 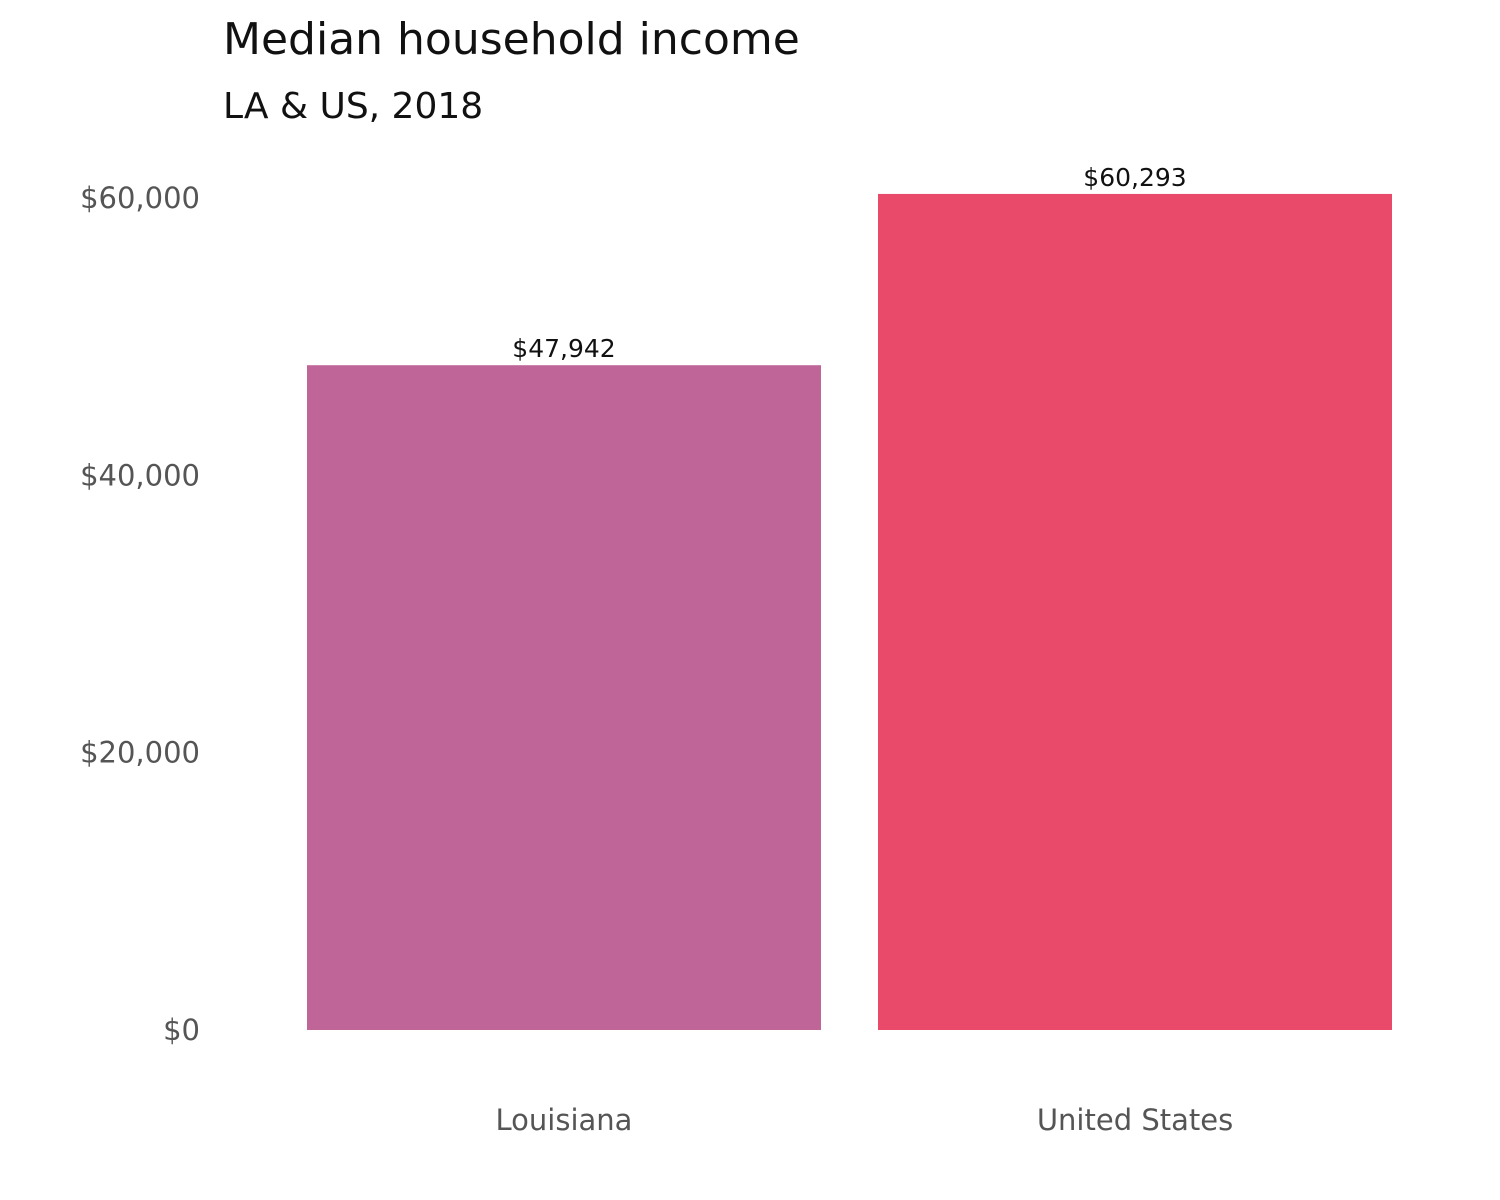 What do you see at coordinates (140, 753) in the screenshot?
I see `y-tick-label: $20,000` at bounding box center [140, 753].